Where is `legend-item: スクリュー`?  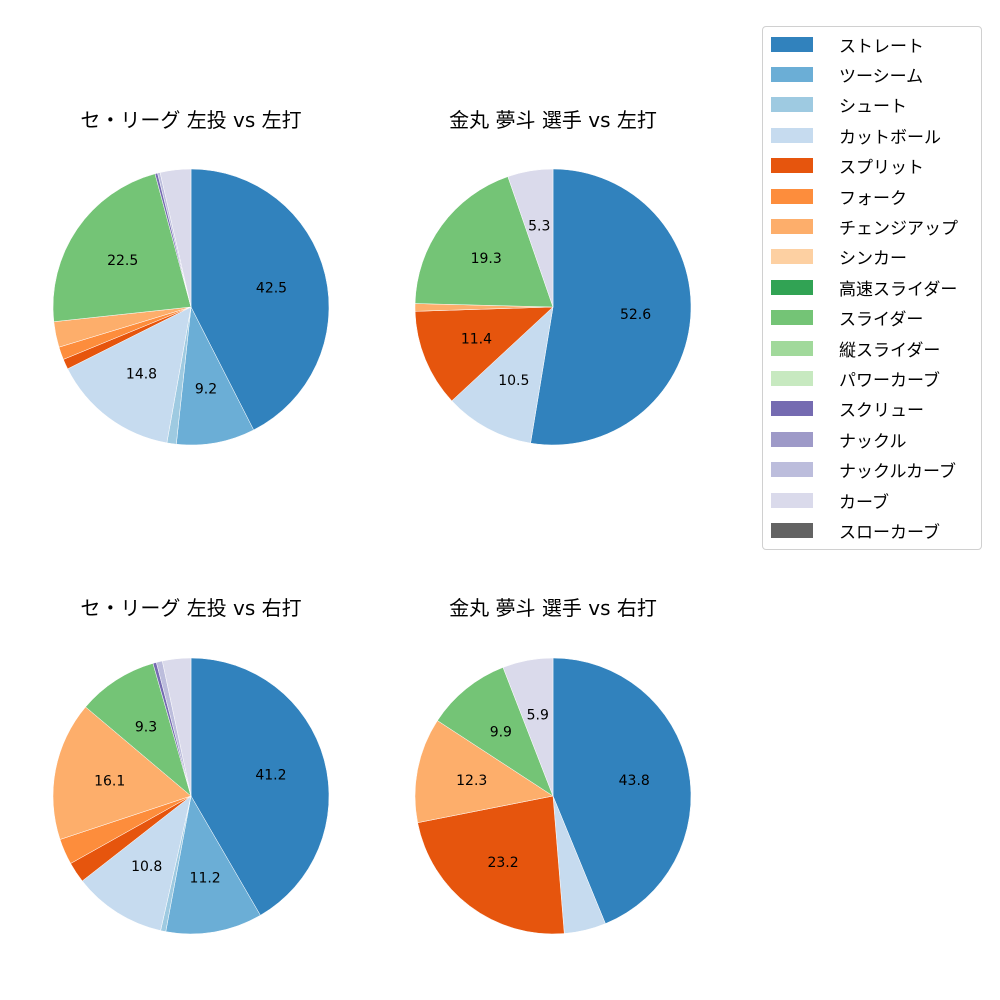
legend-item: スクリュー is located at coordinates (847, 409).